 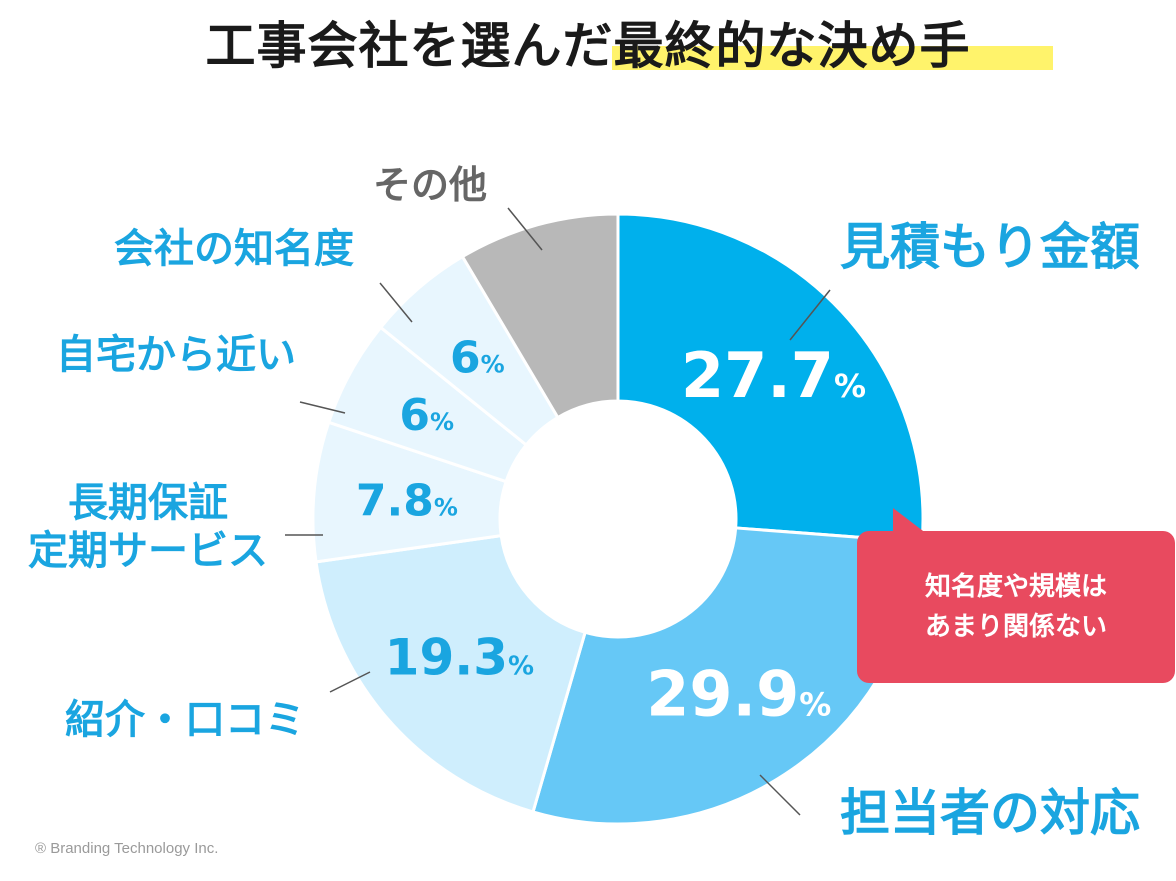 I want to click on copyright: ® Branding Technology Inc., so click(x=127, y=848).